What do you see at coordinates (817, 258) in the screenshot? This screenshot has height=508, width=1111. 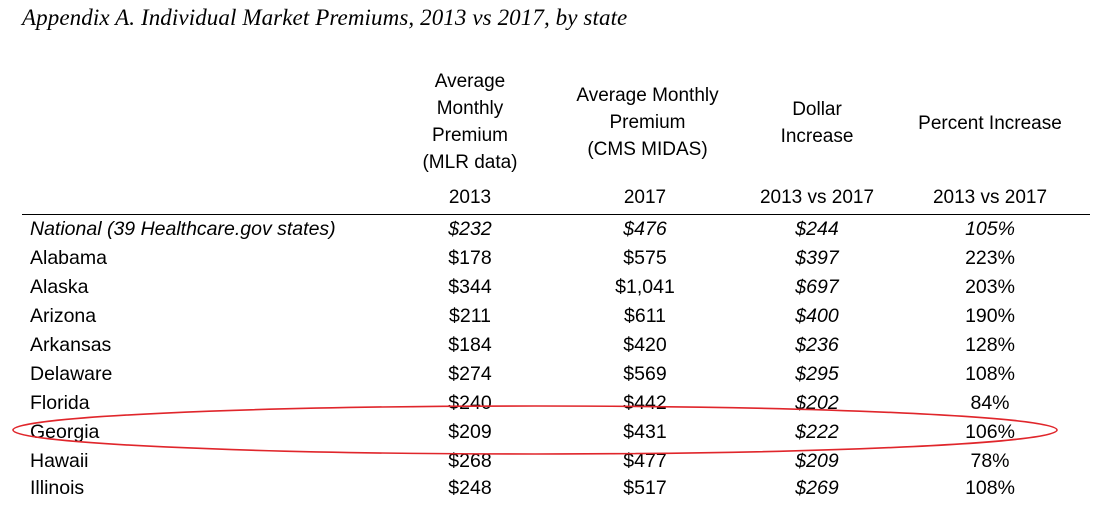 I see `dollar-increase-cell: $397` at bounding box center [817, 258].